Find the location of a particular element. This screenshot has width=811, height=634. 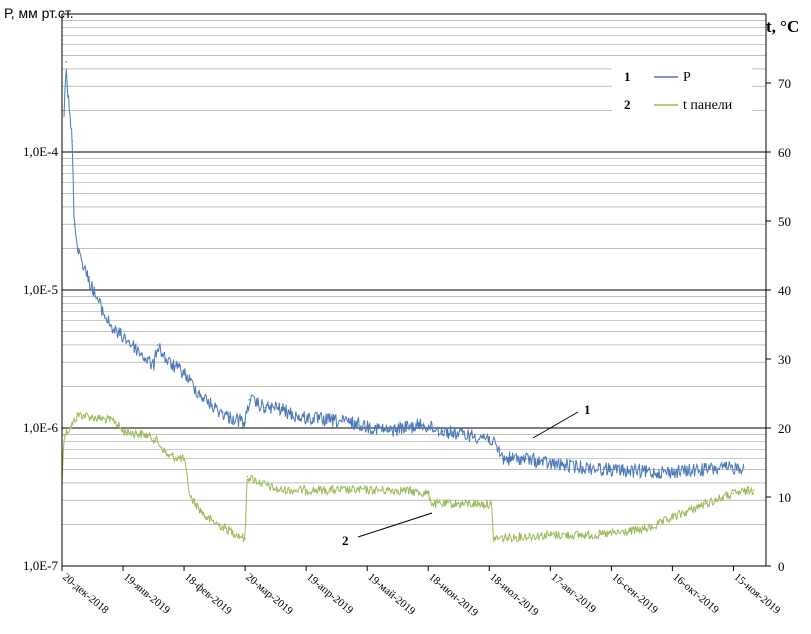

right-tick-label: 10 is located at coordinates (784, 497).